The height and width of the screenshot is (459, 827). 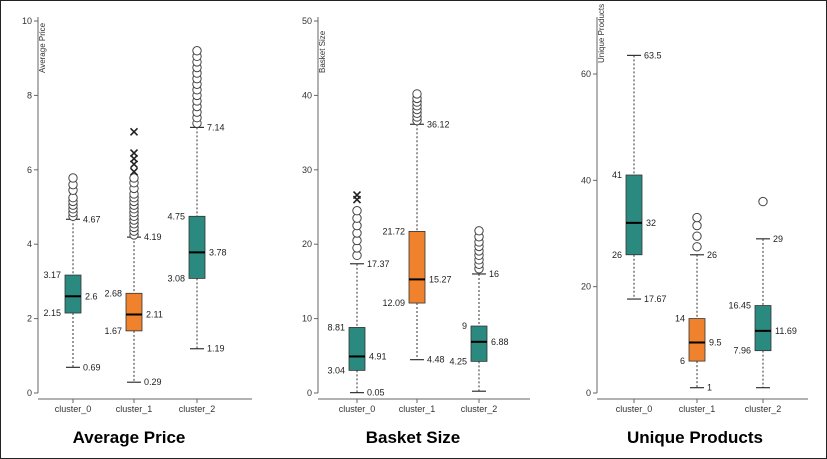 What do you see at coordinates (709, 388) in the screenshot?
I see `lower-whisker-label: 1` at bounding box center [709, 388].